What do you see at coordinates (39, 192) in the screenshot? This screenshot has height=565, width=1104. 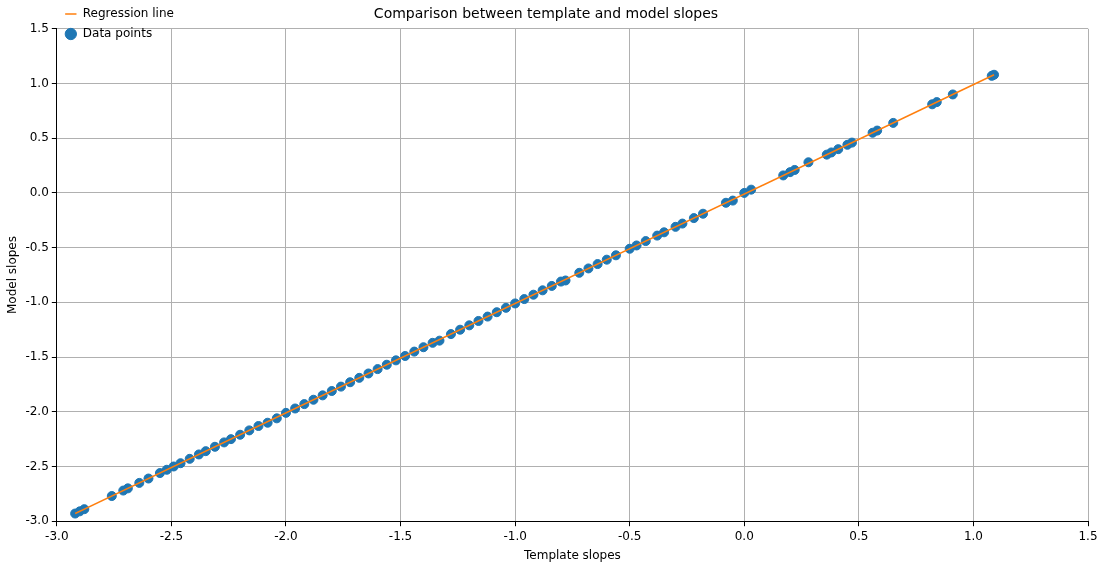 I see `y-tick-label: 0.0` at bounding box center [39, 192].